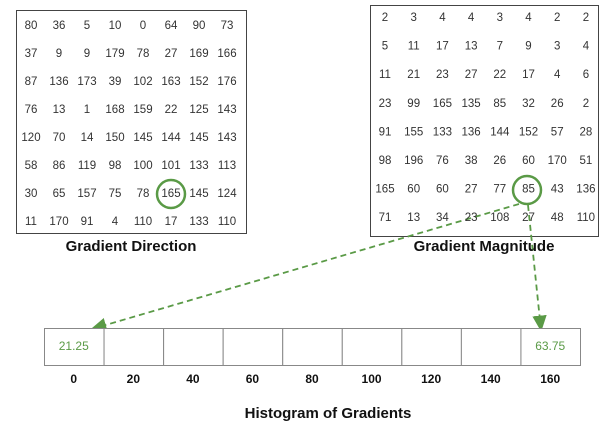 The image size is (616, 436). I want to click on highlight-circle, so click(171, 194).